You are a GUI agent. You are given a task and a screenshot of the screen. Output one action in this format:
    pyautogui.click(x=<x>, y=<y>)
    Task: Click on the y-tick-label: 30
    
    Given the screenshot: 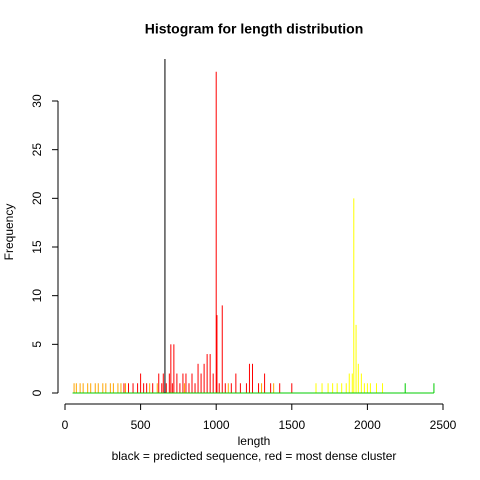 What is the action you would take?
    pyautogui.click(x=37, y=101)
    